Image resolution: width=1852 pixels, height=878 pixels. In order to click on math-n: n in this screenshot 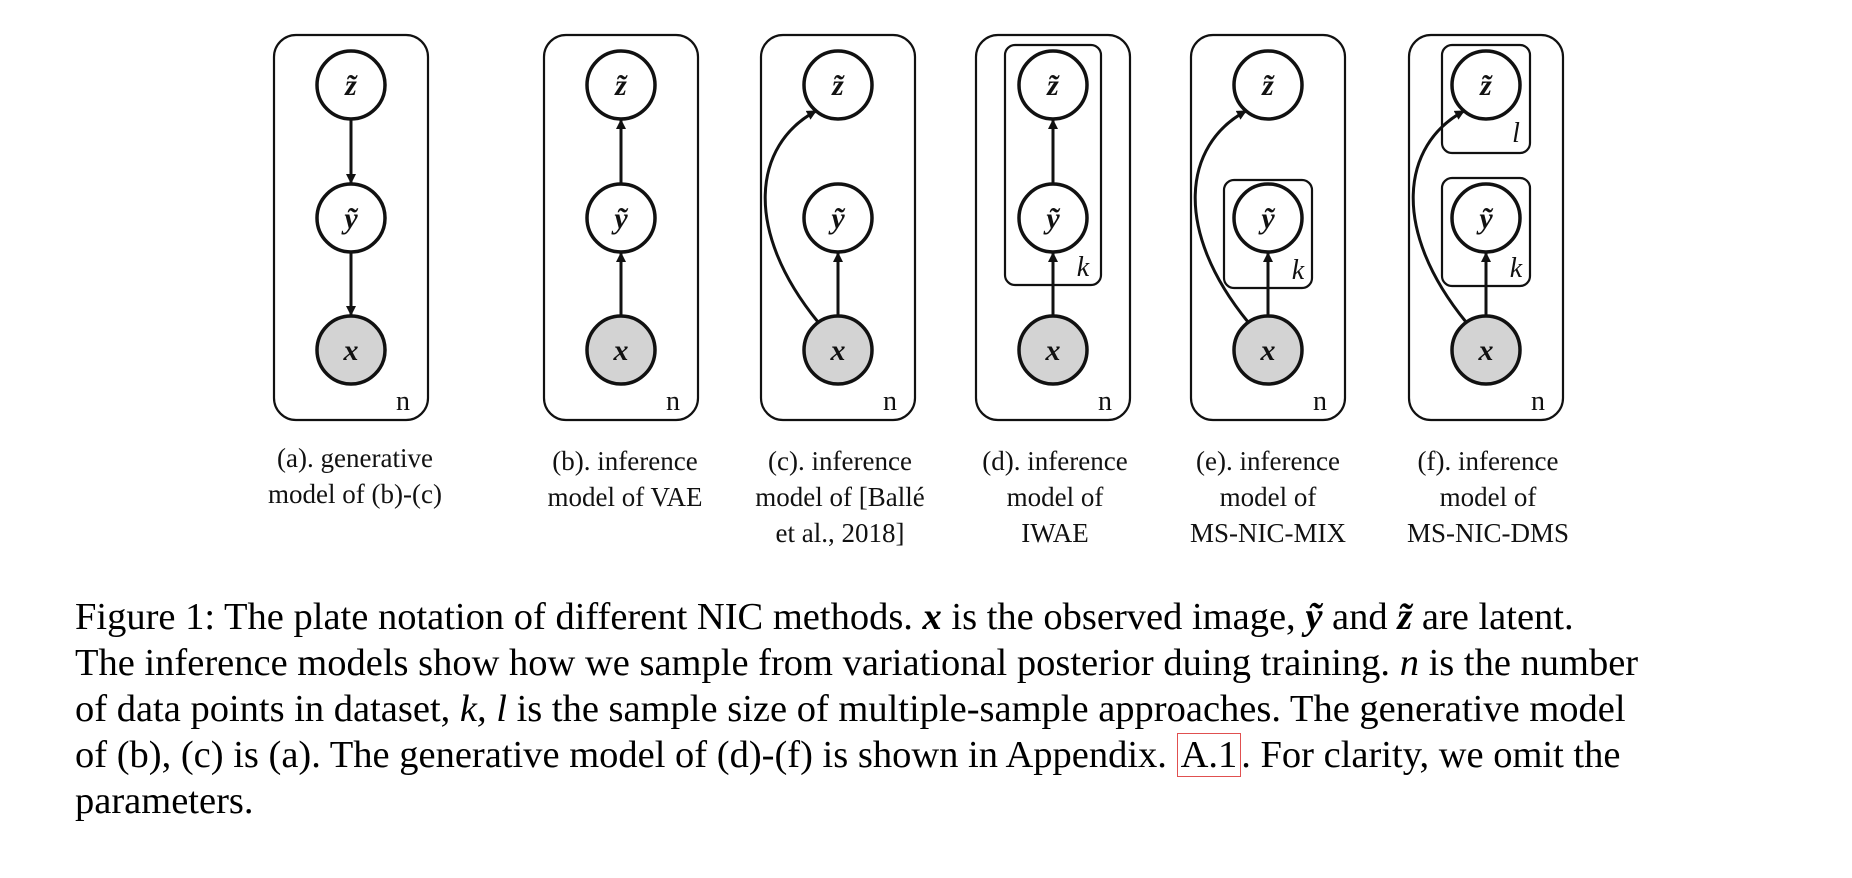, I will do `click(1409, 663)`.